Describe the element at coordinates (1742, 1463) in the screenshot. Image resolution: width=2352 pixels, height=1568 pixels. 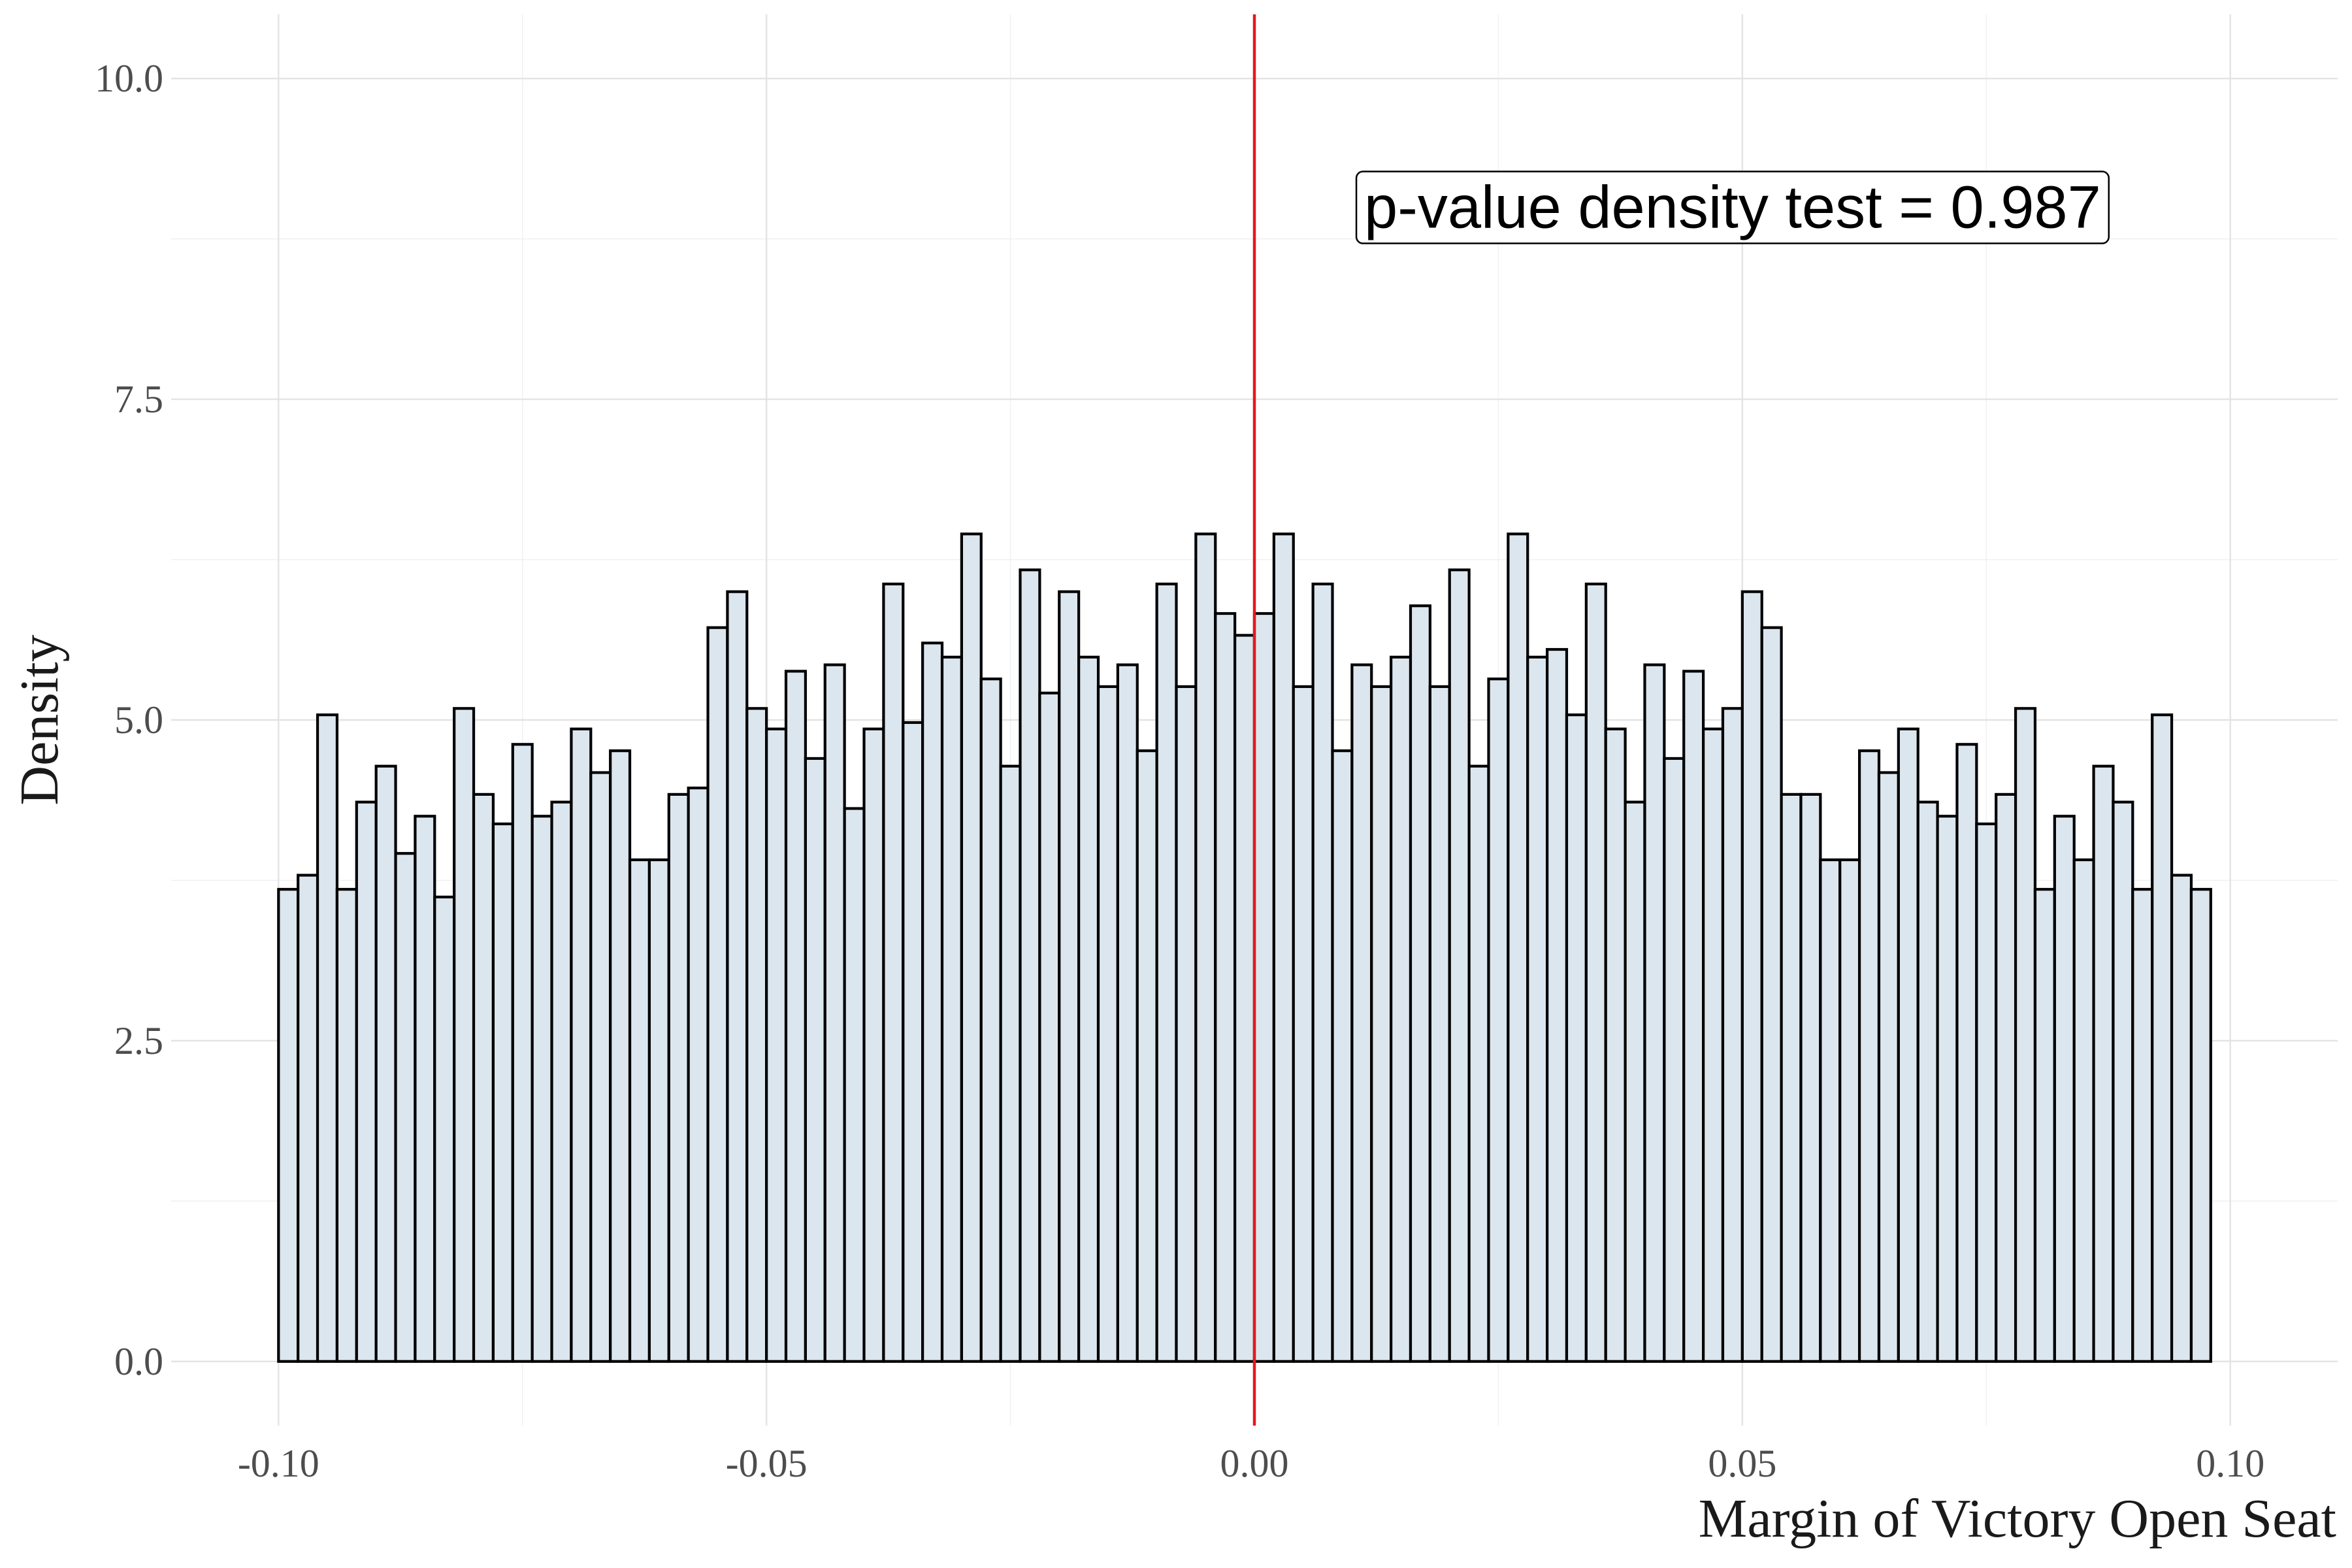
I see `x-tick-label: 0.05` at that location.